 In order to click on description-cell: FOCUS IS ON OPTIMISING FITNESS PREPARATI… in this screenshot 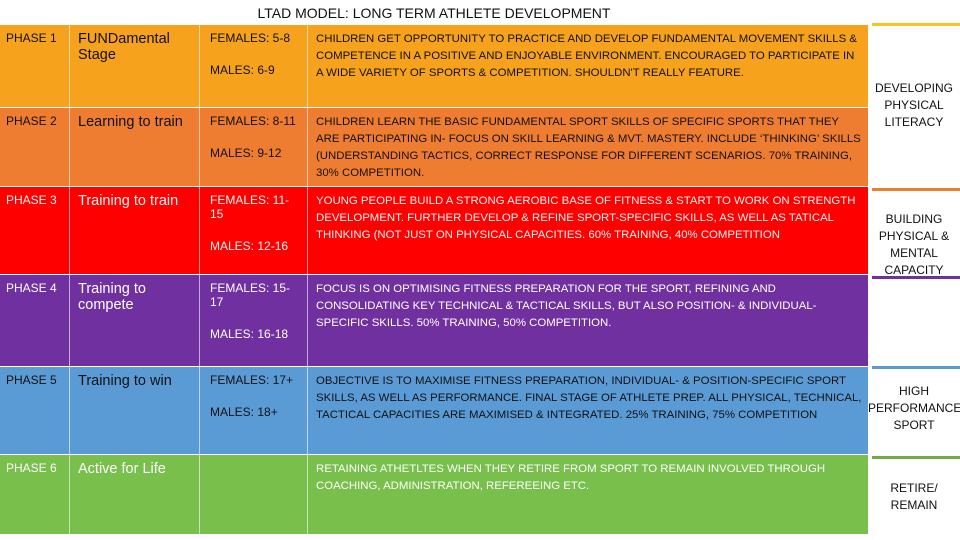, I will do `click(566, 306)`.